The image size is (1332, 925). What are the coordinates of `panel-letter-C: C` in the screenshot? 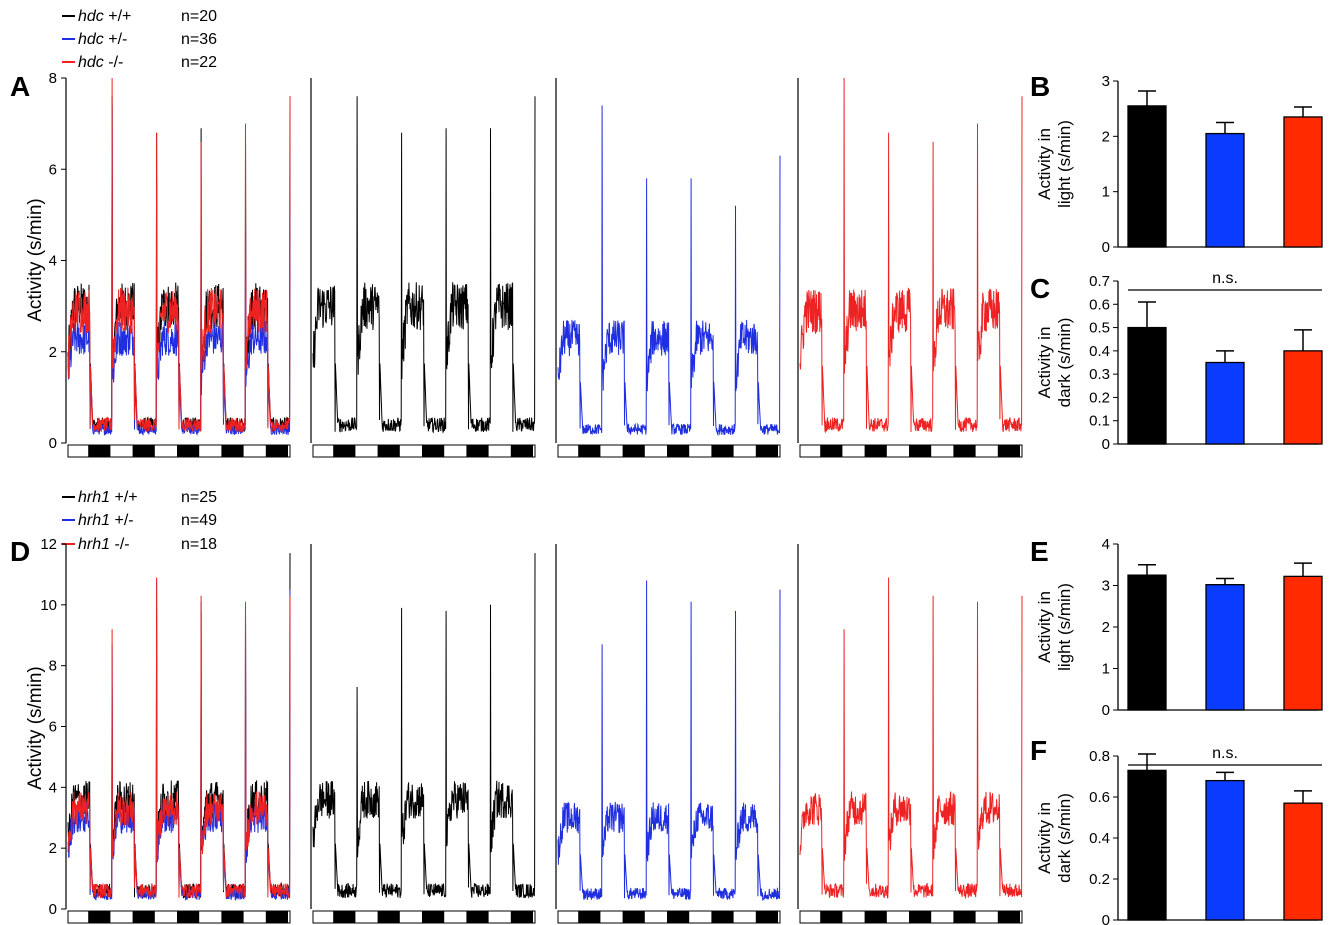 It's located at (1040, 288).